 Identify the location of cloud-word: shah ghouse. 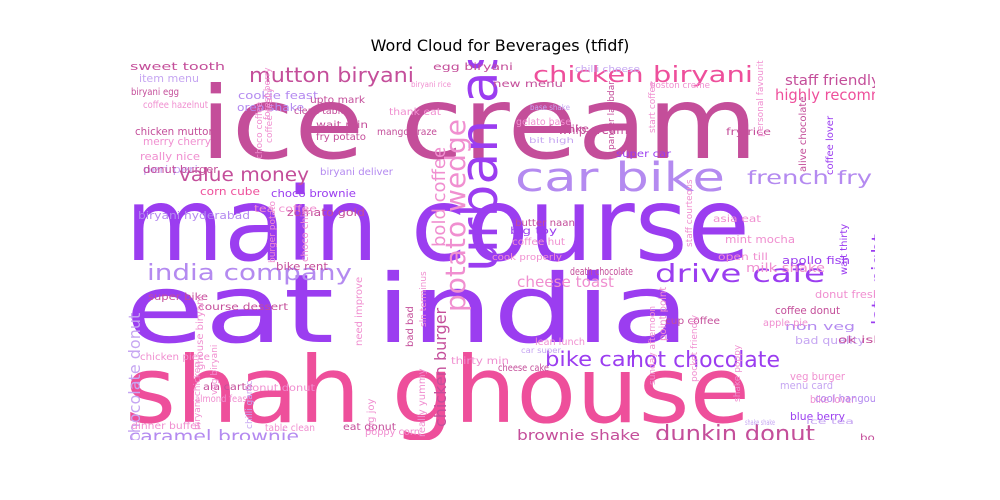
(437, 388).